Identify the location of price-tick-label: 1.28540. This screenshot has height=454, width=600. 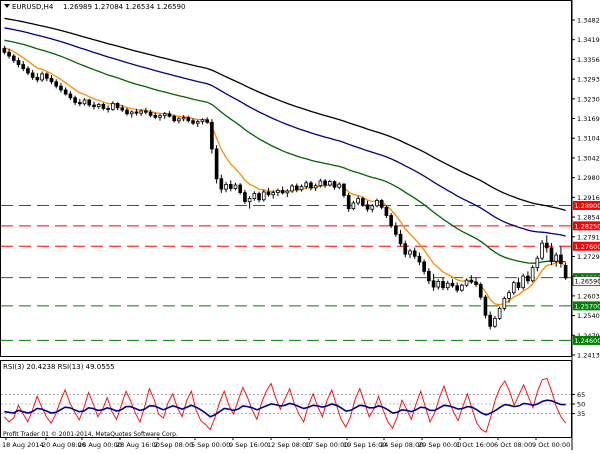
(588, 218).